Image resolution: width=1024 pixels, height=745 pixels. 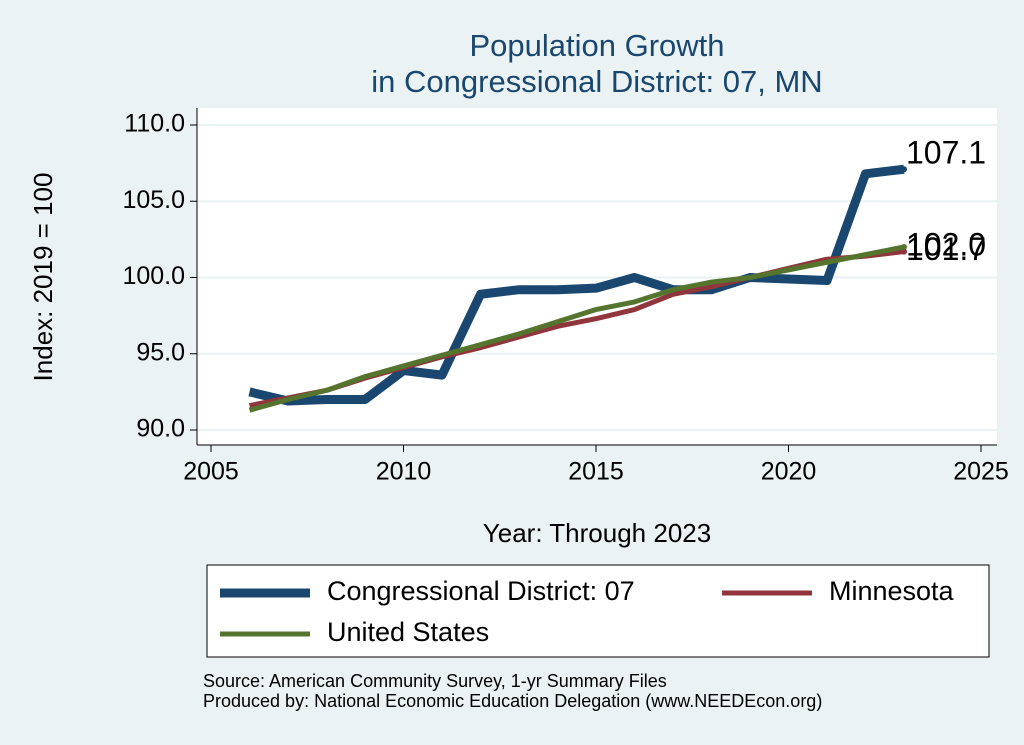 I want to click on legend-label: United States, so click(x=408, y=632).